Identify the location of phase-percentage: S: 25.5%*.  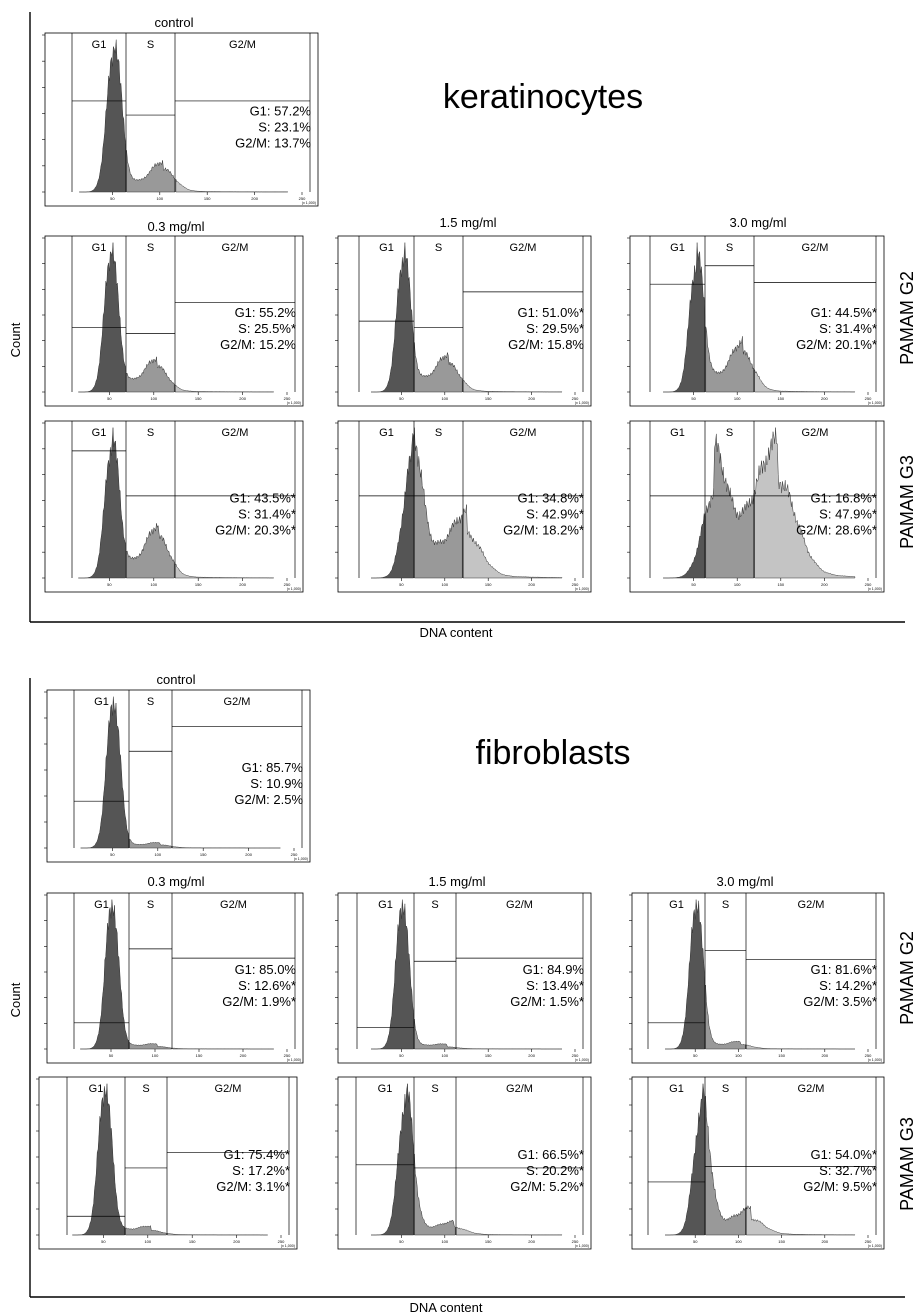
(267, 328).